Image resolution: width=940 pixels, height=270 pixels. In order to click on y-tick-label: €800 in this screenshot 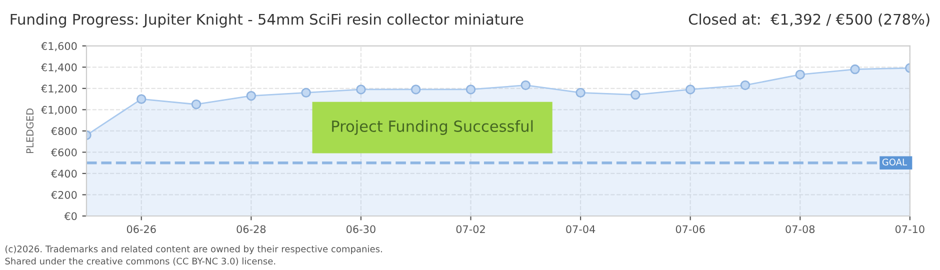, I will do `click(63, 131)`.